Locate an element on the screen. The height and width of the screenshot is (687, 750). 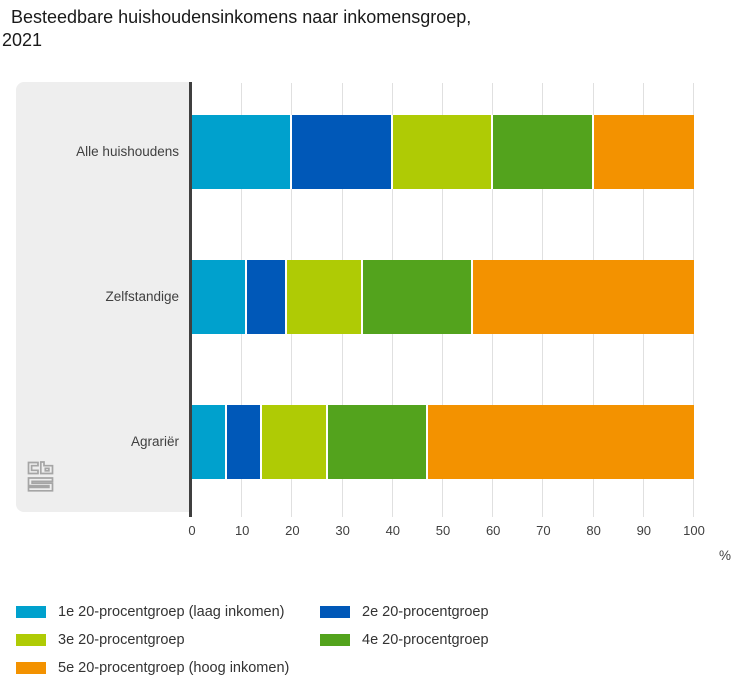
x-tick-label-30: 30 is located at coordinates (342, 530).